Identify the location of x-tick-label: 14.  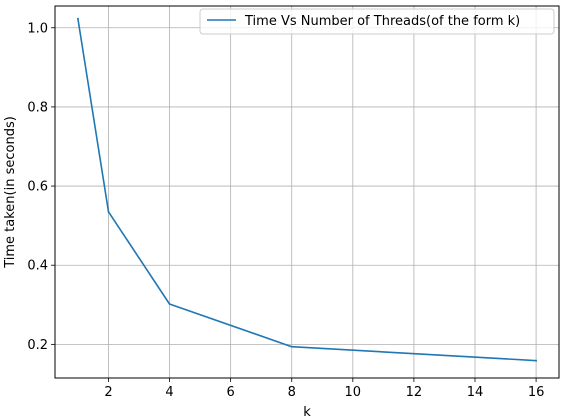
(475, 392).